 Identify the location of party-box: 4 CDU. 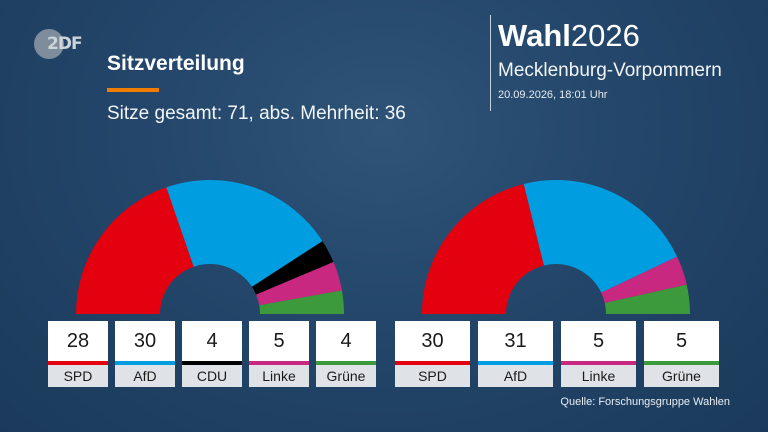
(212, 354).